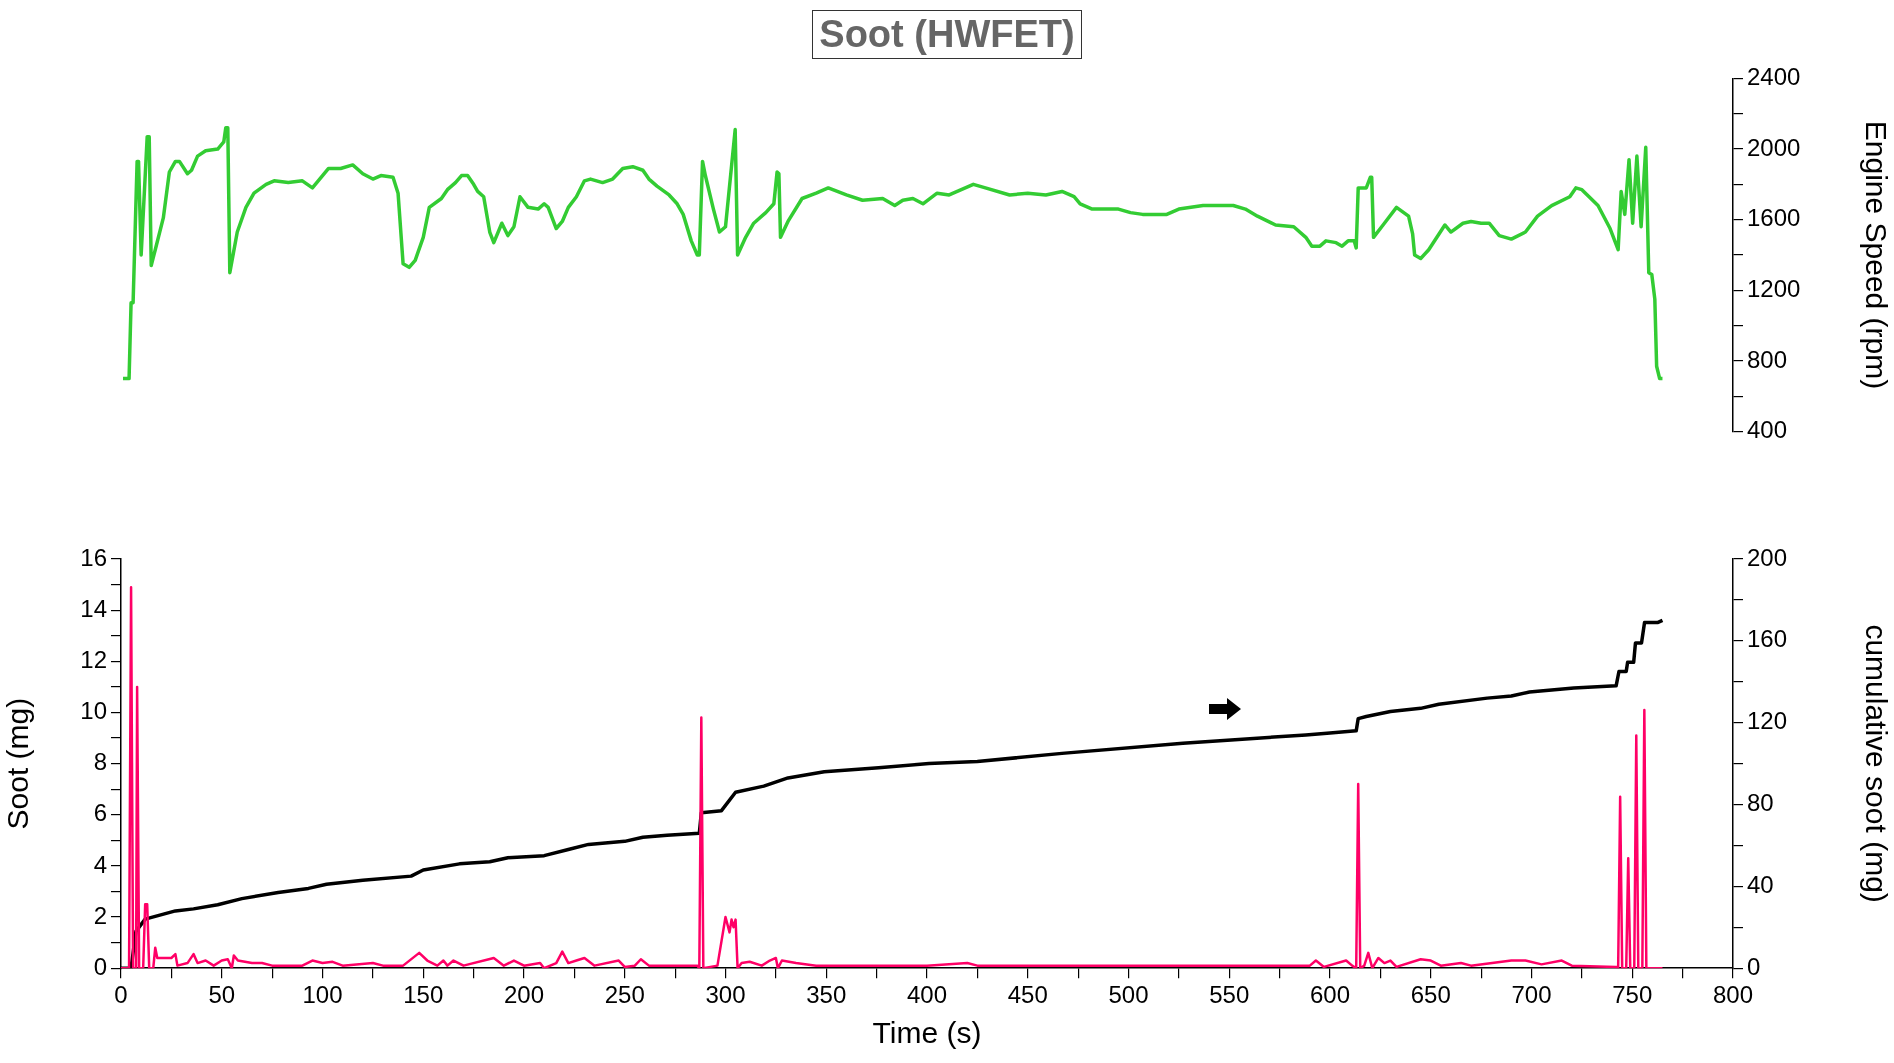 This screenshot has height=1063, width=1894. I want to click on y-tick-label: 2, so click(100, 915).